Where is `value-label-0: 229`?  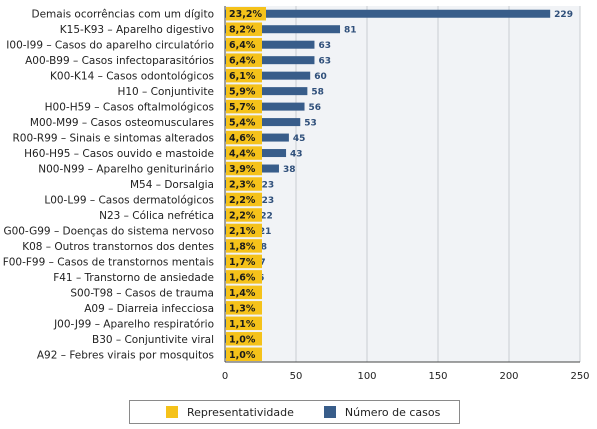
value-label-0: 229 is located at coordinates (563, 15).